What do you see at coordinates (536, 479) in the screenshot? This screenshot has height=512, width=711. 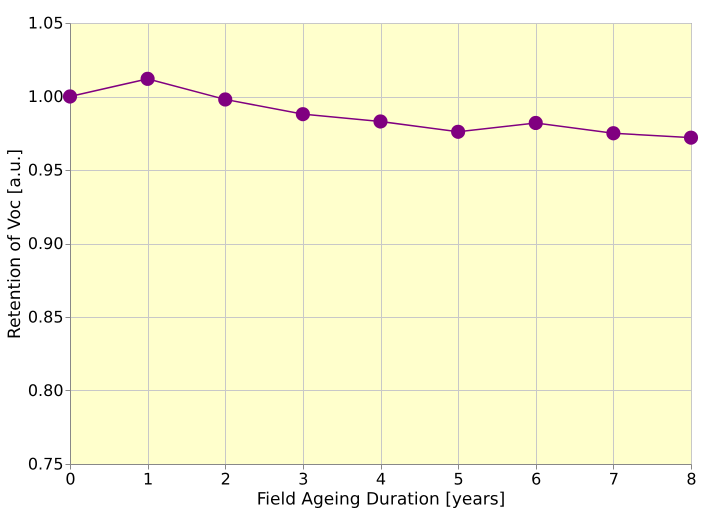 I see `x-tick-label: 6` at bounding box center [536, 479].